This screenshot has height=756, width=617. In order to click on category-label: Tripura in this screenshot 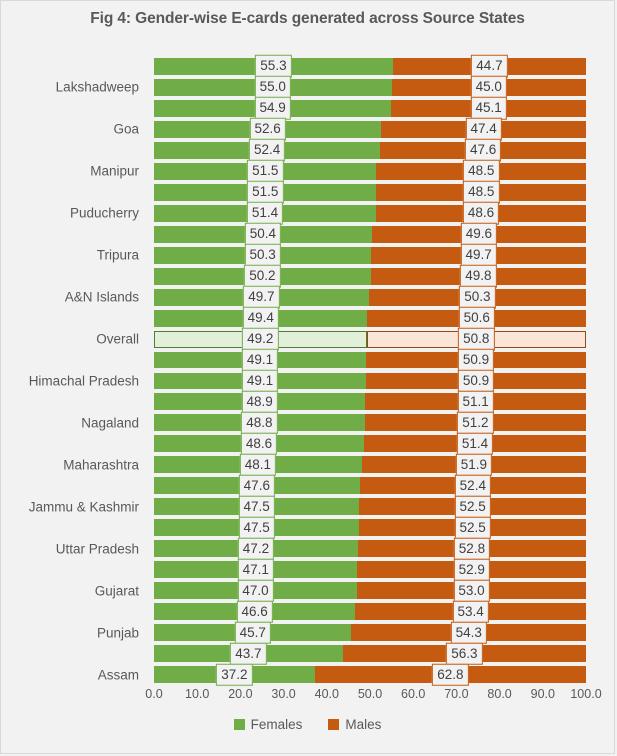, I will do `click(117, 255)`.